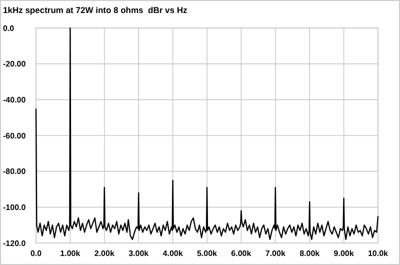 Image resolution: width=400 pixels, height=265 pixels. What do you see at coordinates (36, 253) in the screenshot?
I see `x-tick-label: 0.0` at bounding box center [36, 253].